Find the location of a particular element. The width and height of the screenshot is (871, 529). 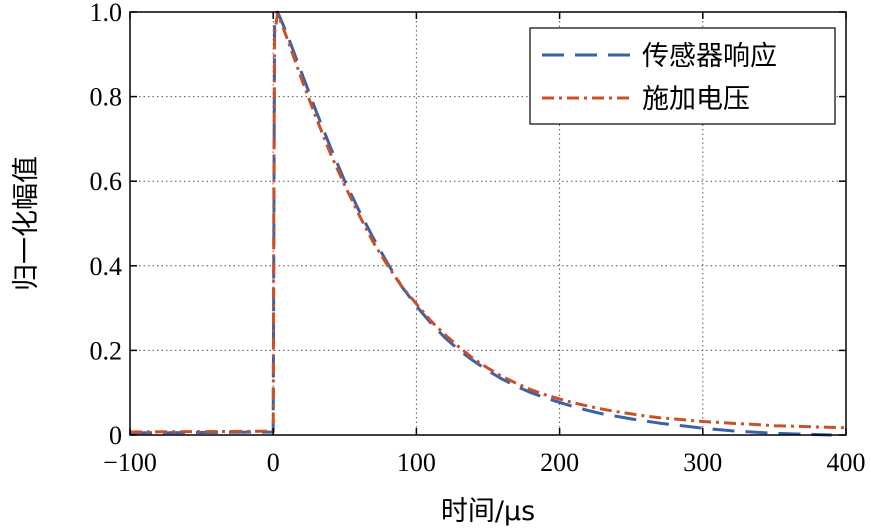

y-tick-label: 0.8 is located at coordinates (106, 97).